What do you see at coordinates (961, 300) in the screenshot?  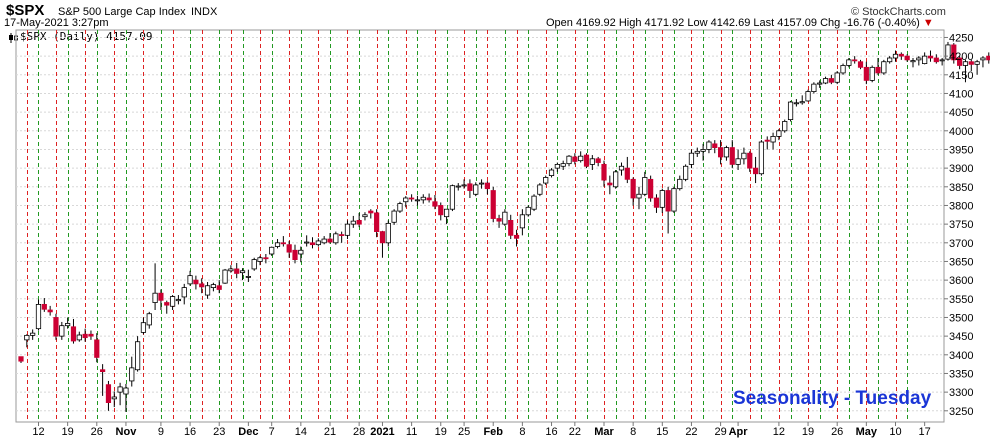 I see `y-tick-label: 3550` at bounding box center [961, 300].